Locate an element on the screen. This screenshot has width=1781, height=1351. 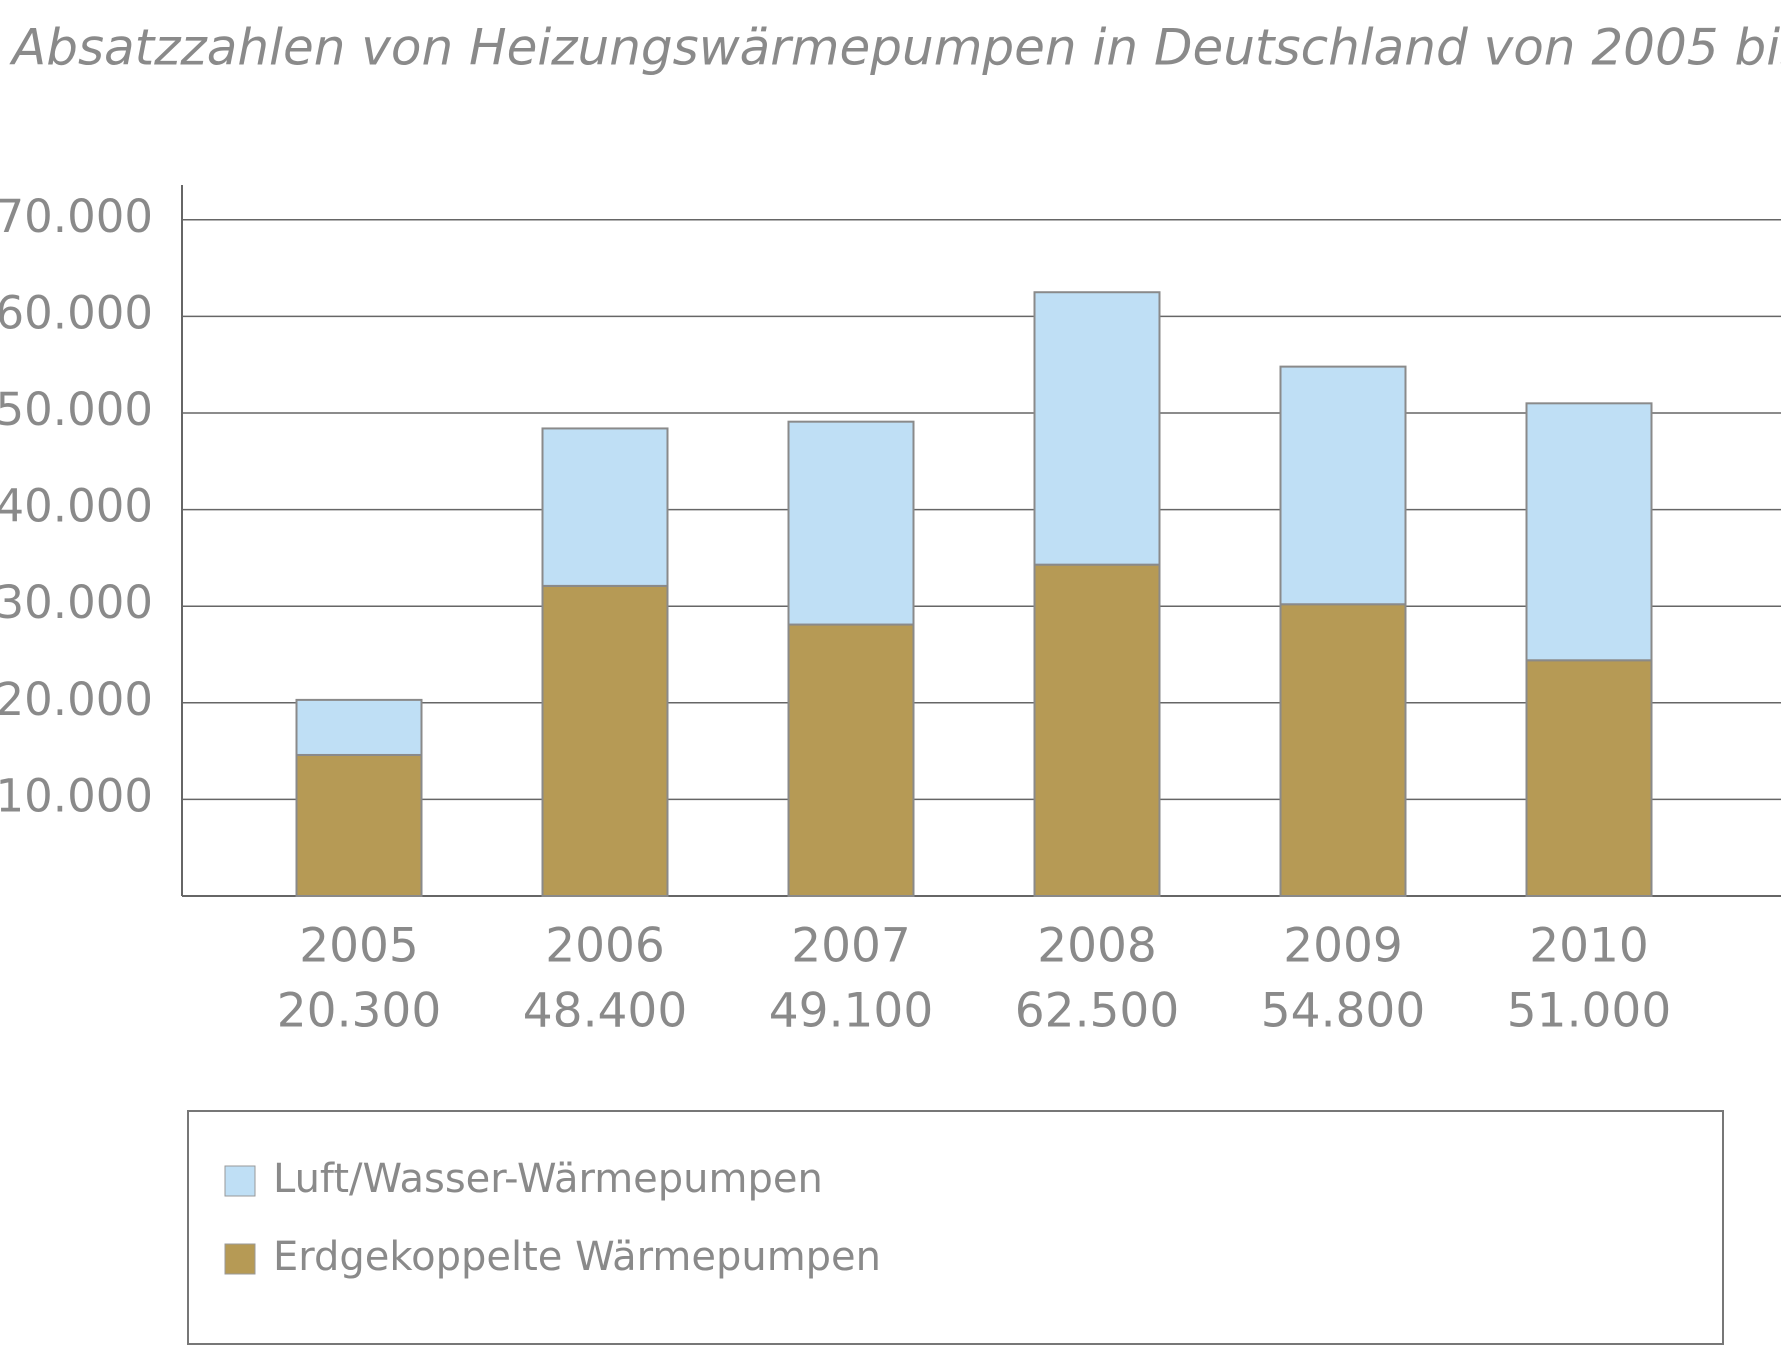
legend-label: Luft/Wasser-Wärmepumpen is located at coordinates (548, 1179).